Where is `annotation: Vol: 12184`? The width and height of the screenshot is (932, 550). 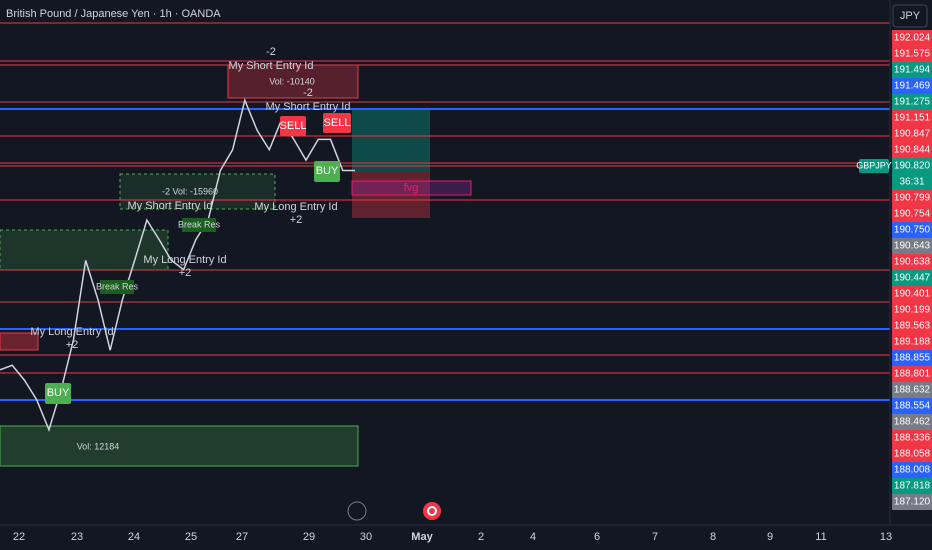
annotation: Vol: 12184 is located at coordinates (98, 446).